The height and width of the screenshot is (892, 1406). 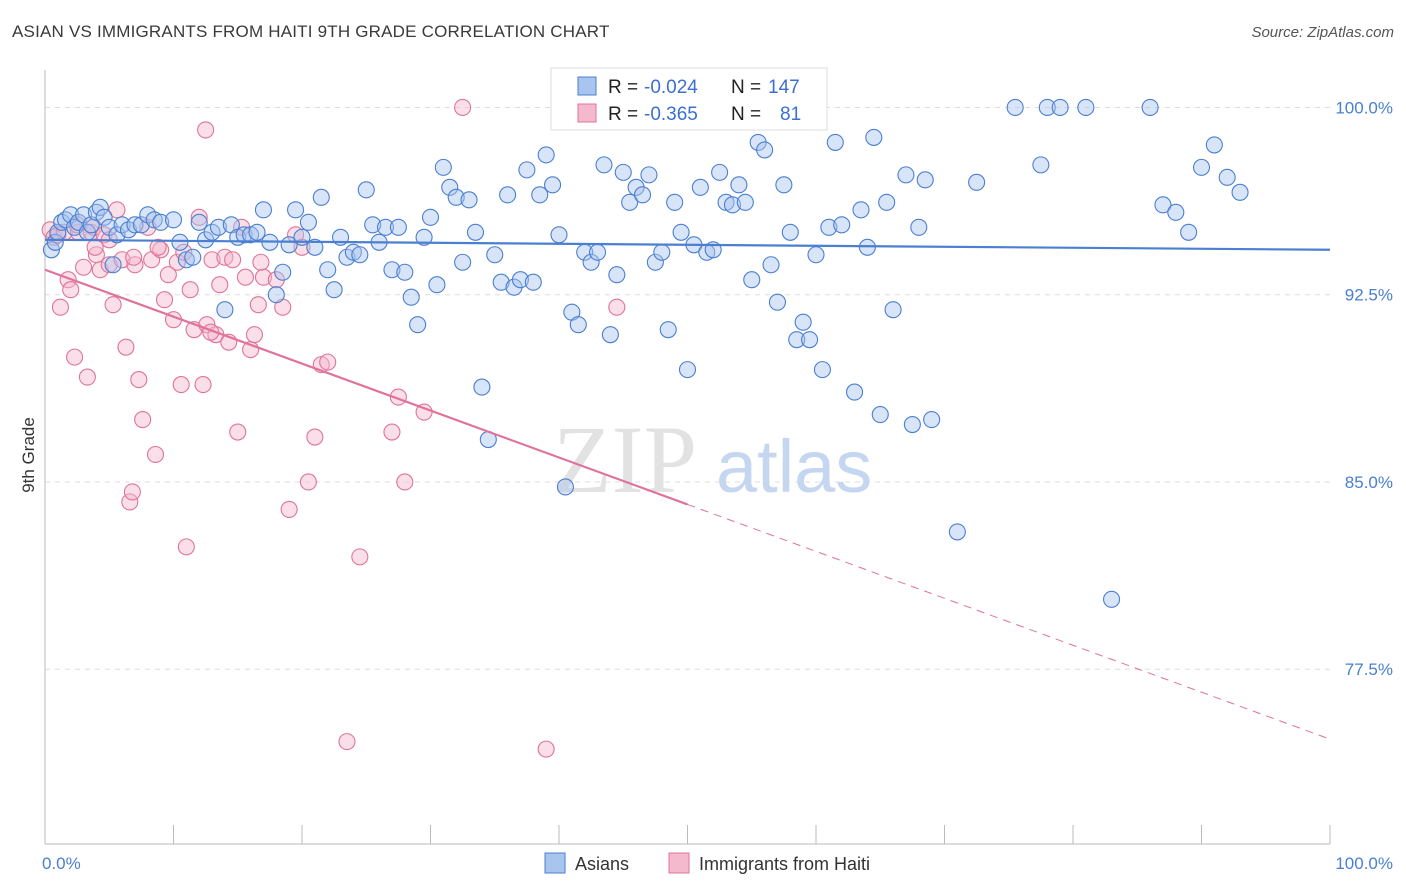 I want to click on x-tick-labels: 0.0% 100.0%, so click(x=717, y=863).